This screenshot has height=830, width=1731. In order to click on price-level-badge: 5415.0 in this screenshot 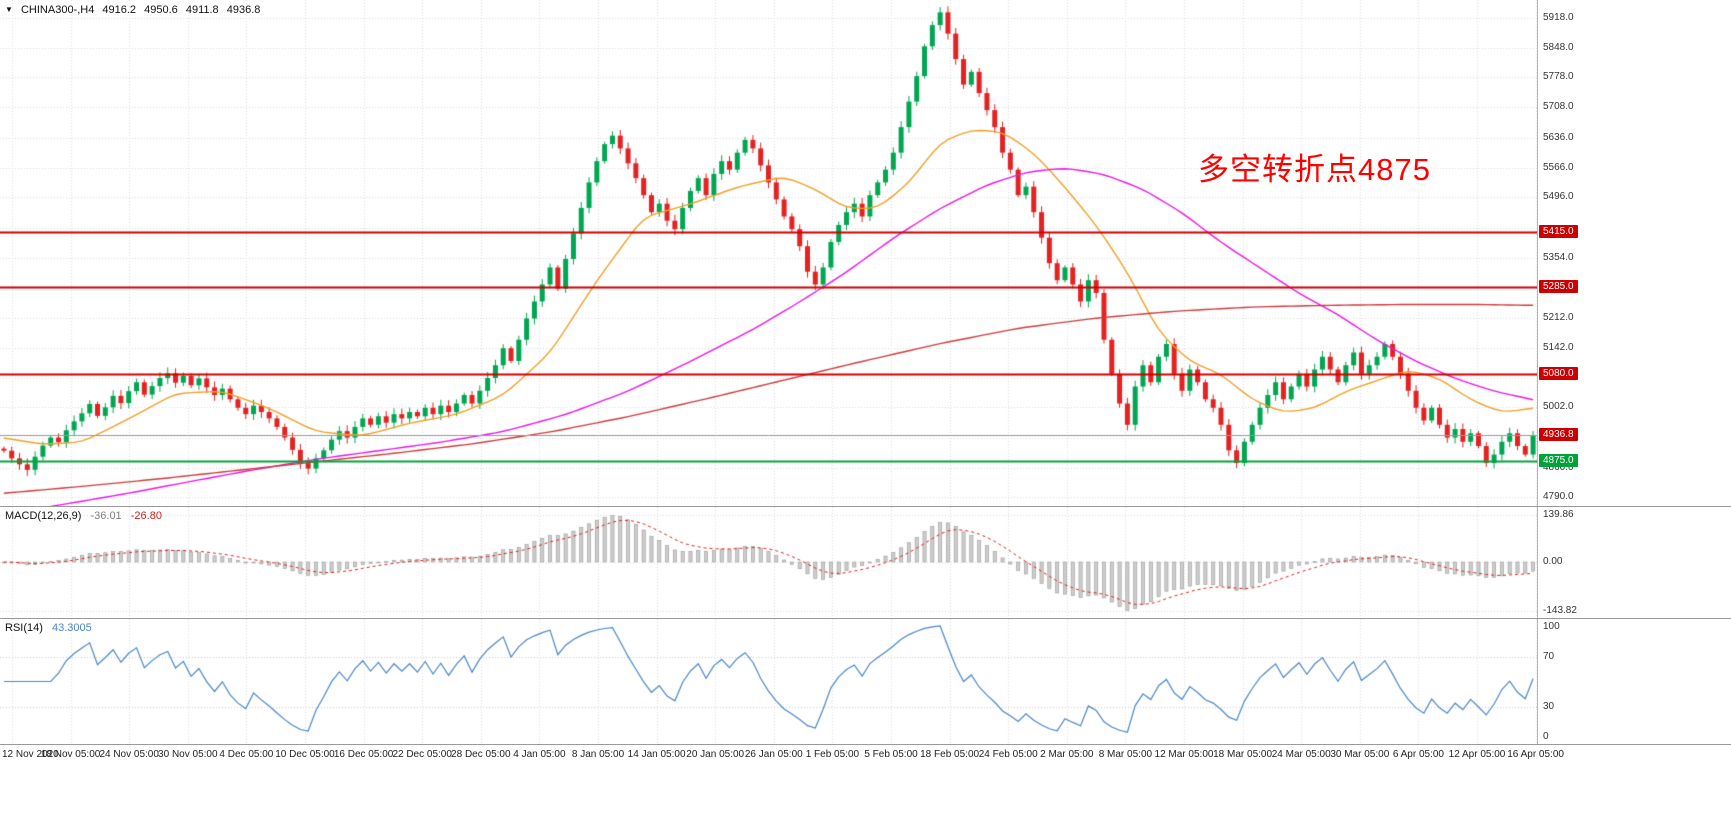, I will do `click(1558, 231)`.